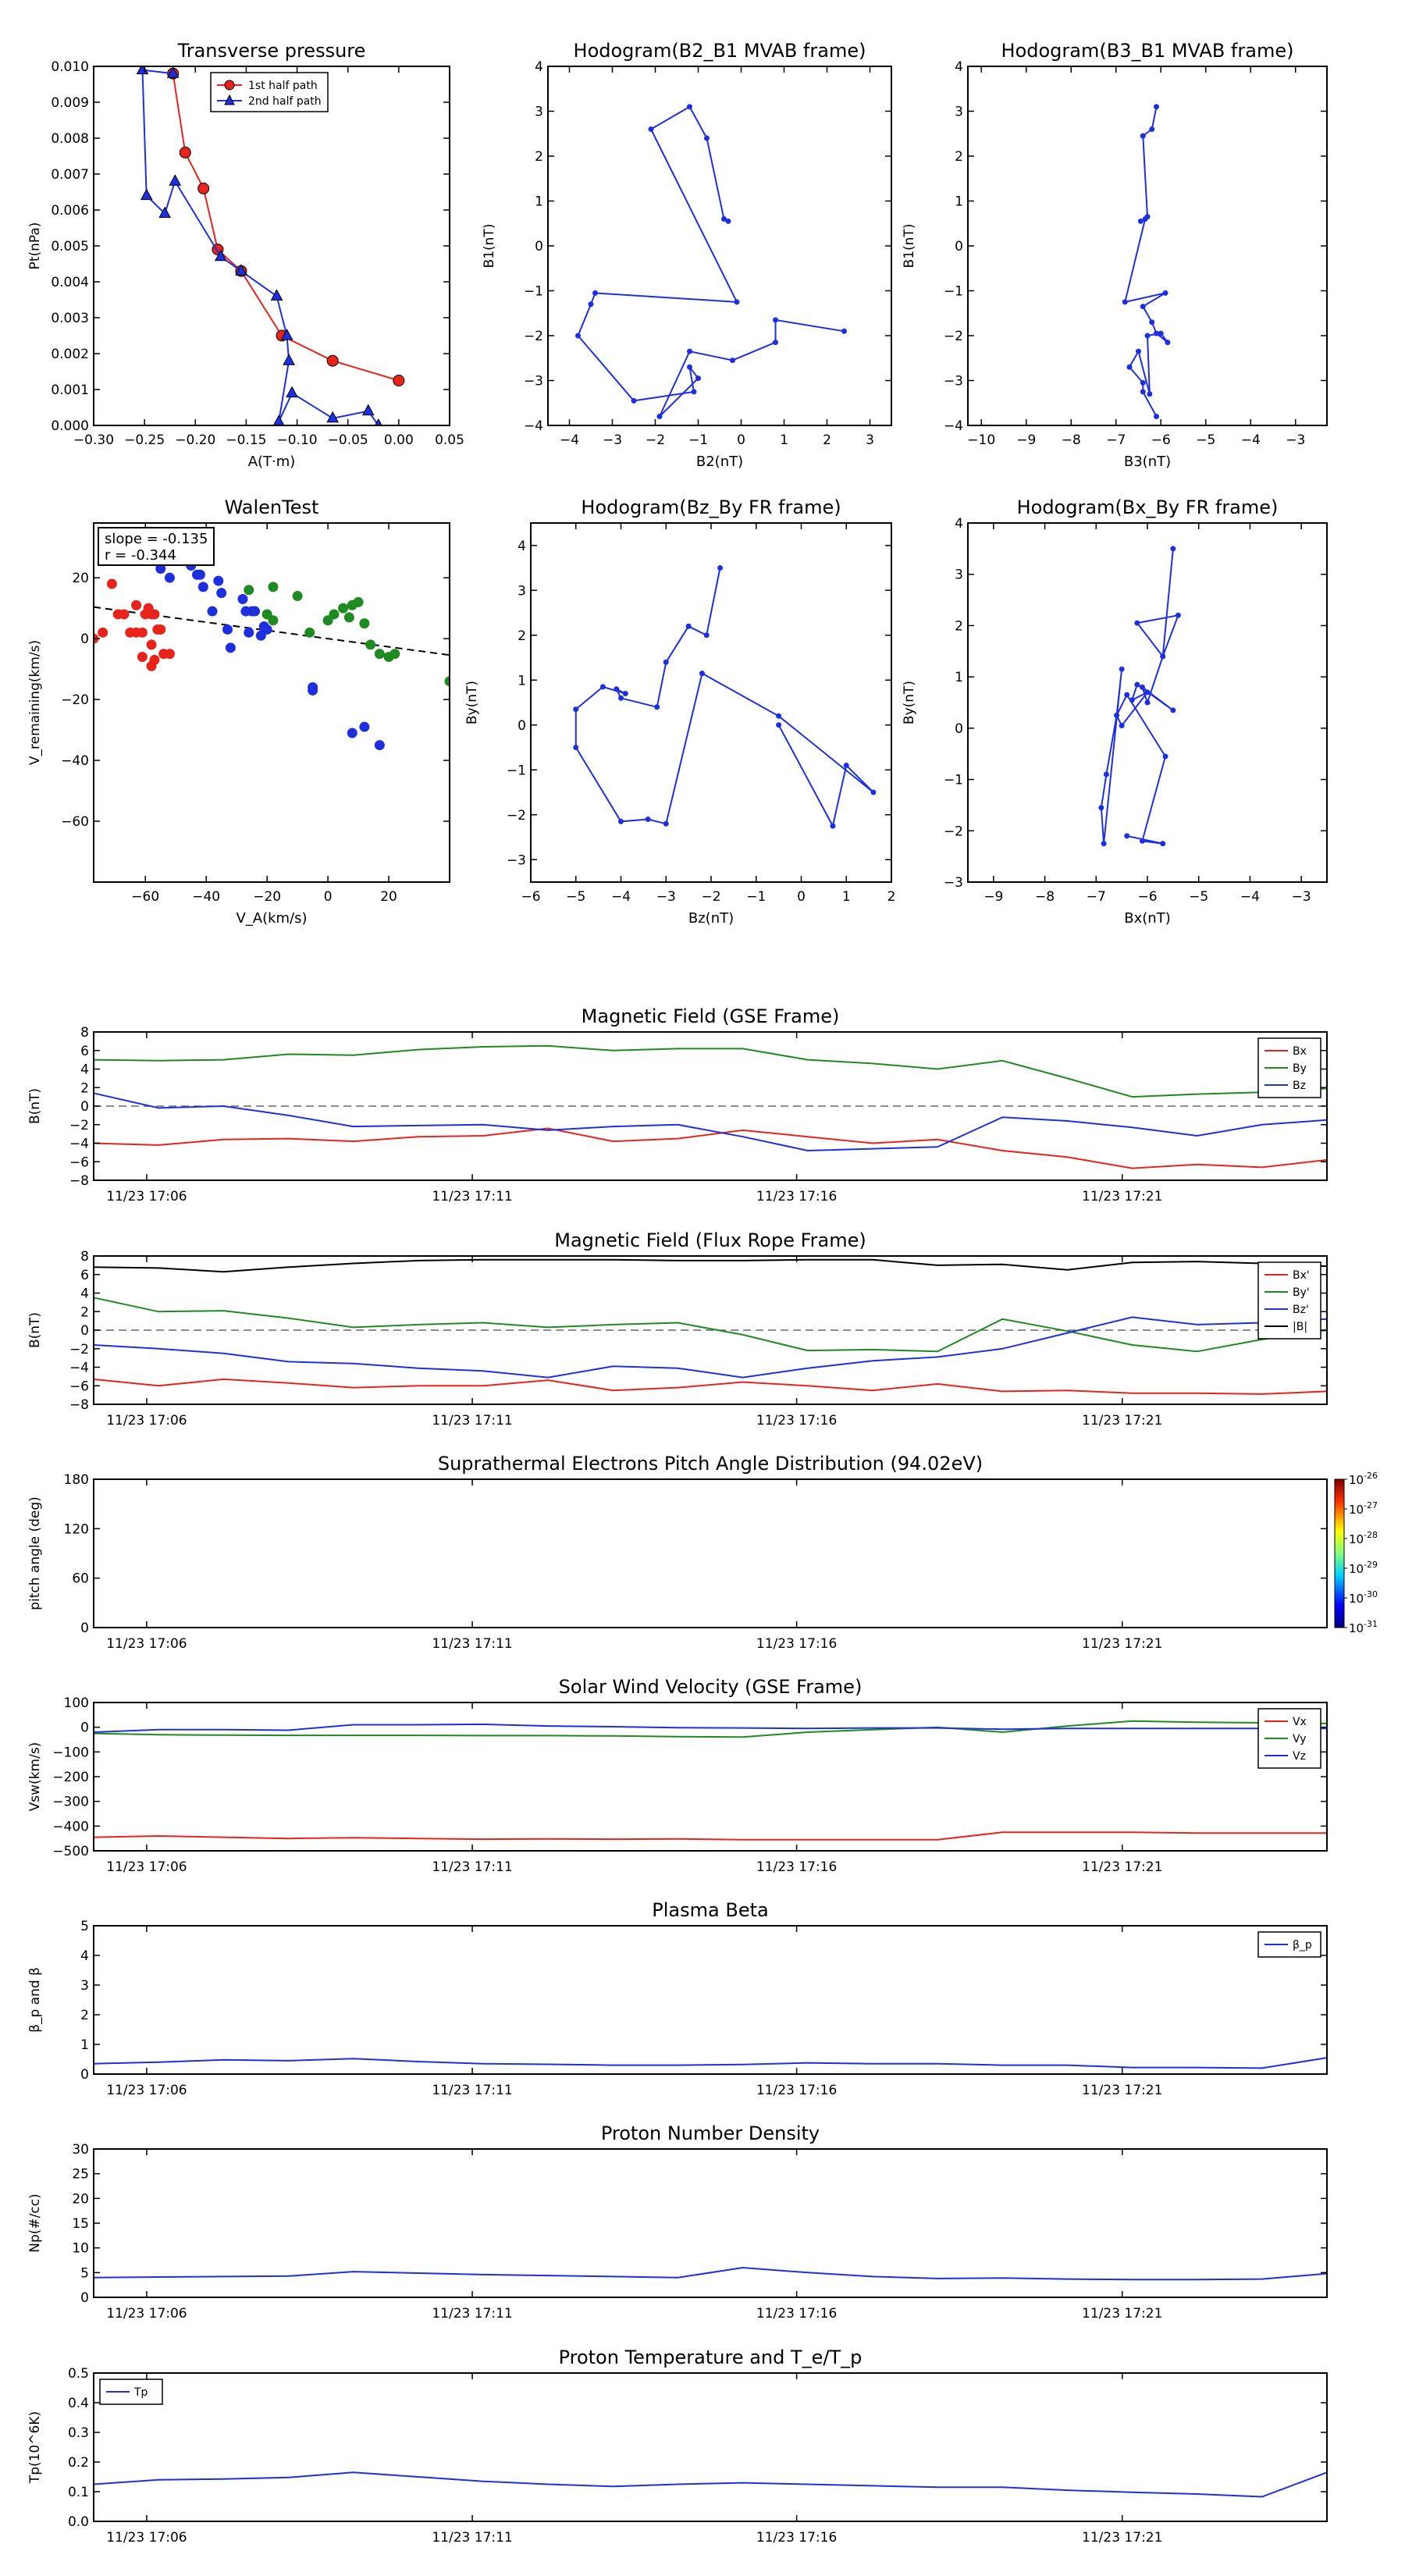 Image resolution: width=1405 pixels, height=2576 pixels. I want to click on x-tick-label: 0.00, so click(399, 440).